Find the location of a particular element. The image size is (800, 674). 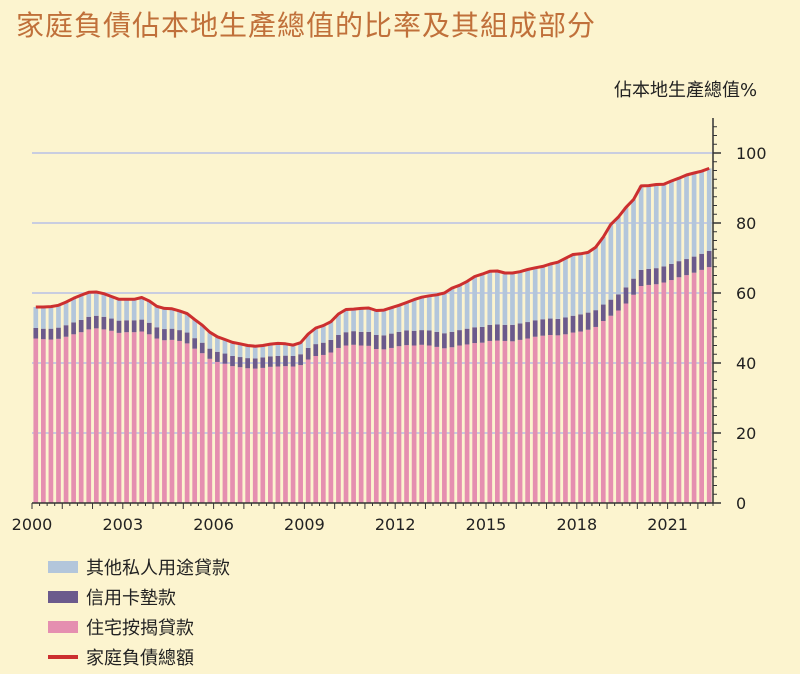

legend-swatch-mortgage is located at coordinates (63, 627).